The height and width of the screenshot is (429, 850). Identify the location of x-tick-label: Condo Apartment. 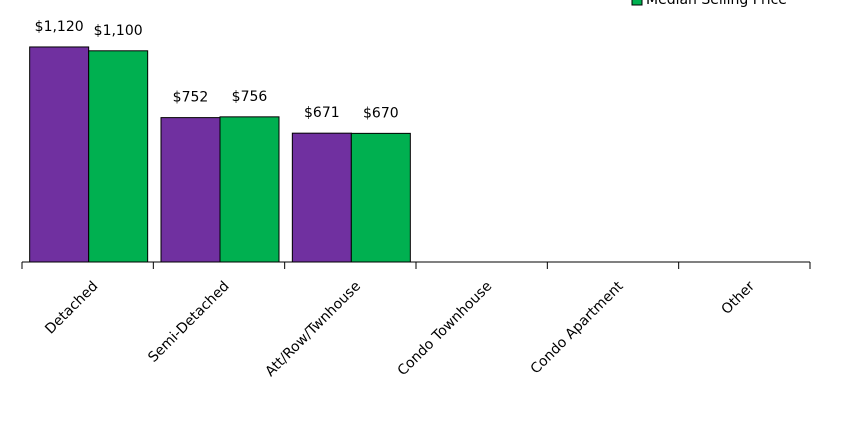
(577, 327).